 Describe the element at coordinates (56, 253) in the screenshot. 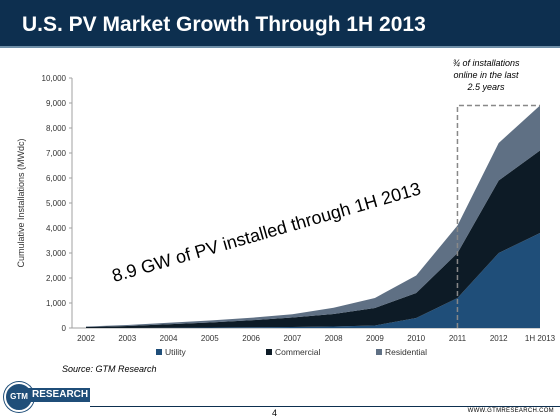

I see `y-tick-label: 3,000` at that location.